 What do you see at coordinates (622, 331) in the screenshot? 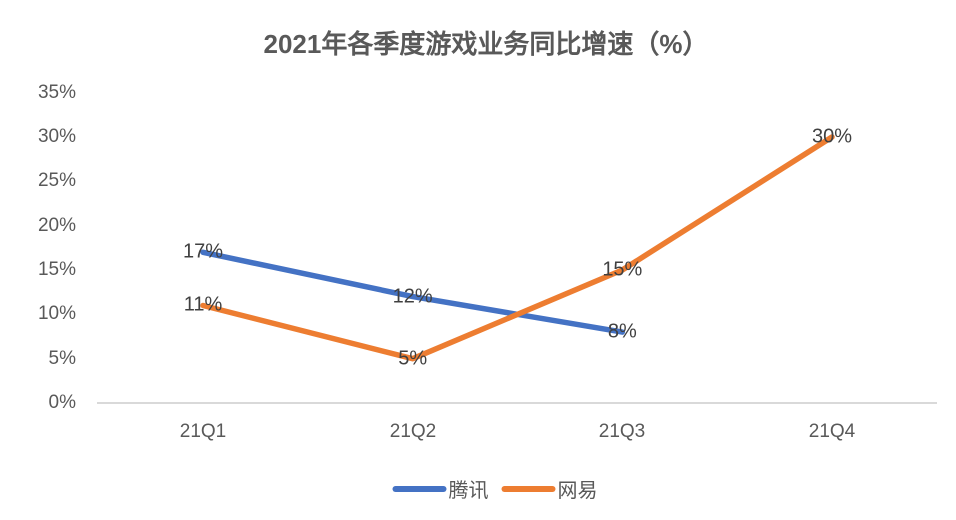
I see `data-label: 8%` at bounding box center [622, 331].